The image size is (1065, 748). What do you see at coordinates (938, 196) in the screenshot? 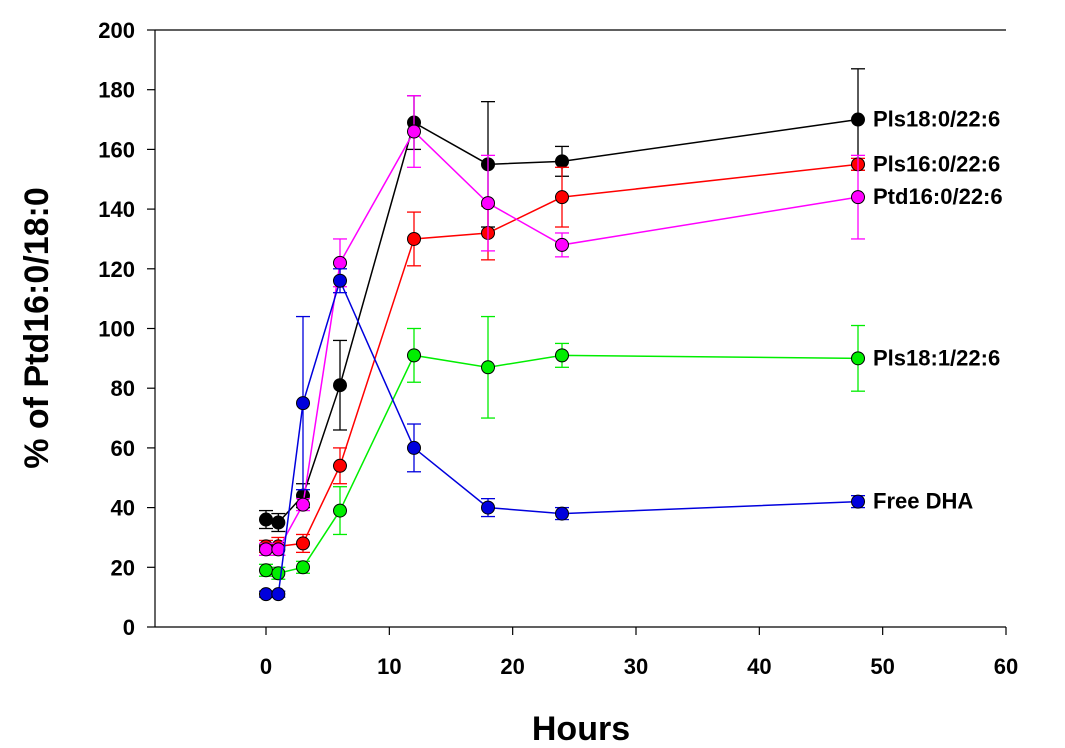
I see `series-label: Ptd16:0/22:6` at bounding box center [938, 196].